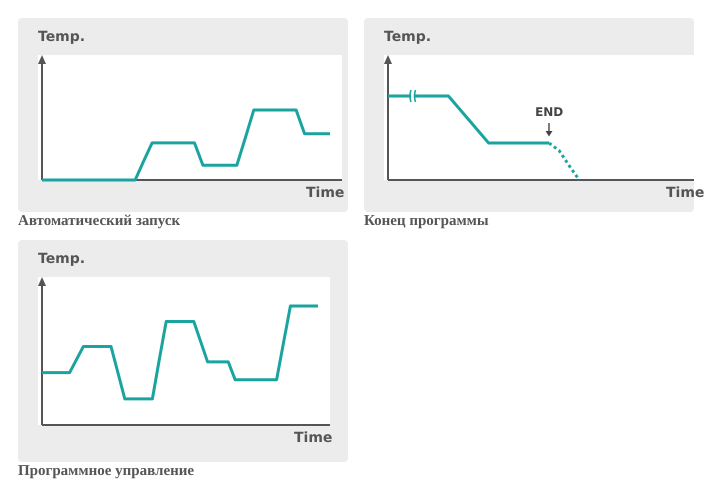 This screenshot has width=705, height=499. Describe the element at coordinates (426, 221) in the screenshot. I see `text: Конец программы` at that location.